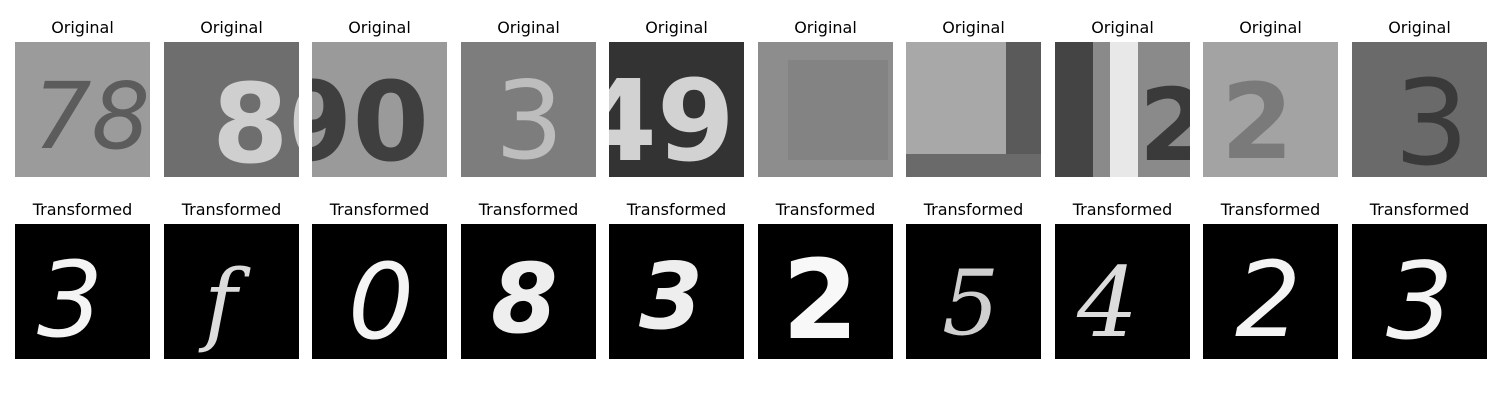  I want to click on transformed-image: 5, so click(973, 291).